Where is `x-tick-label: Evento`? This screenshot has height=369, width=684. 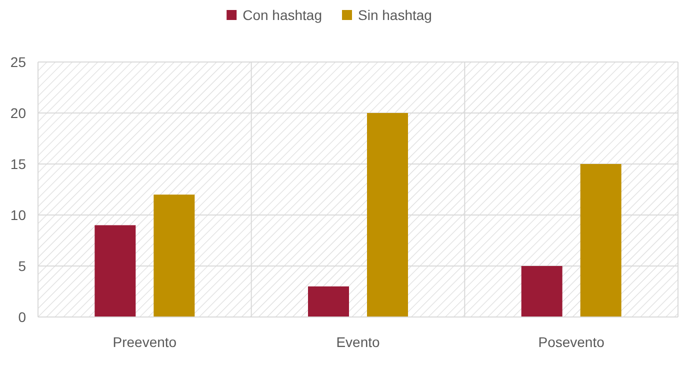 x-tick-label: Evento is located at coordinates (358, 342).